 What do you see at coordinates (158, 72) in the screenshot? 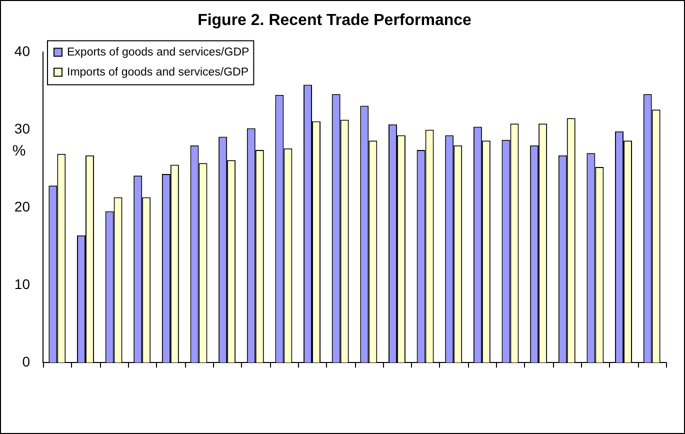
I see `legend-label: Imports of goods and services/GDP` at bounding box center [158, 72].